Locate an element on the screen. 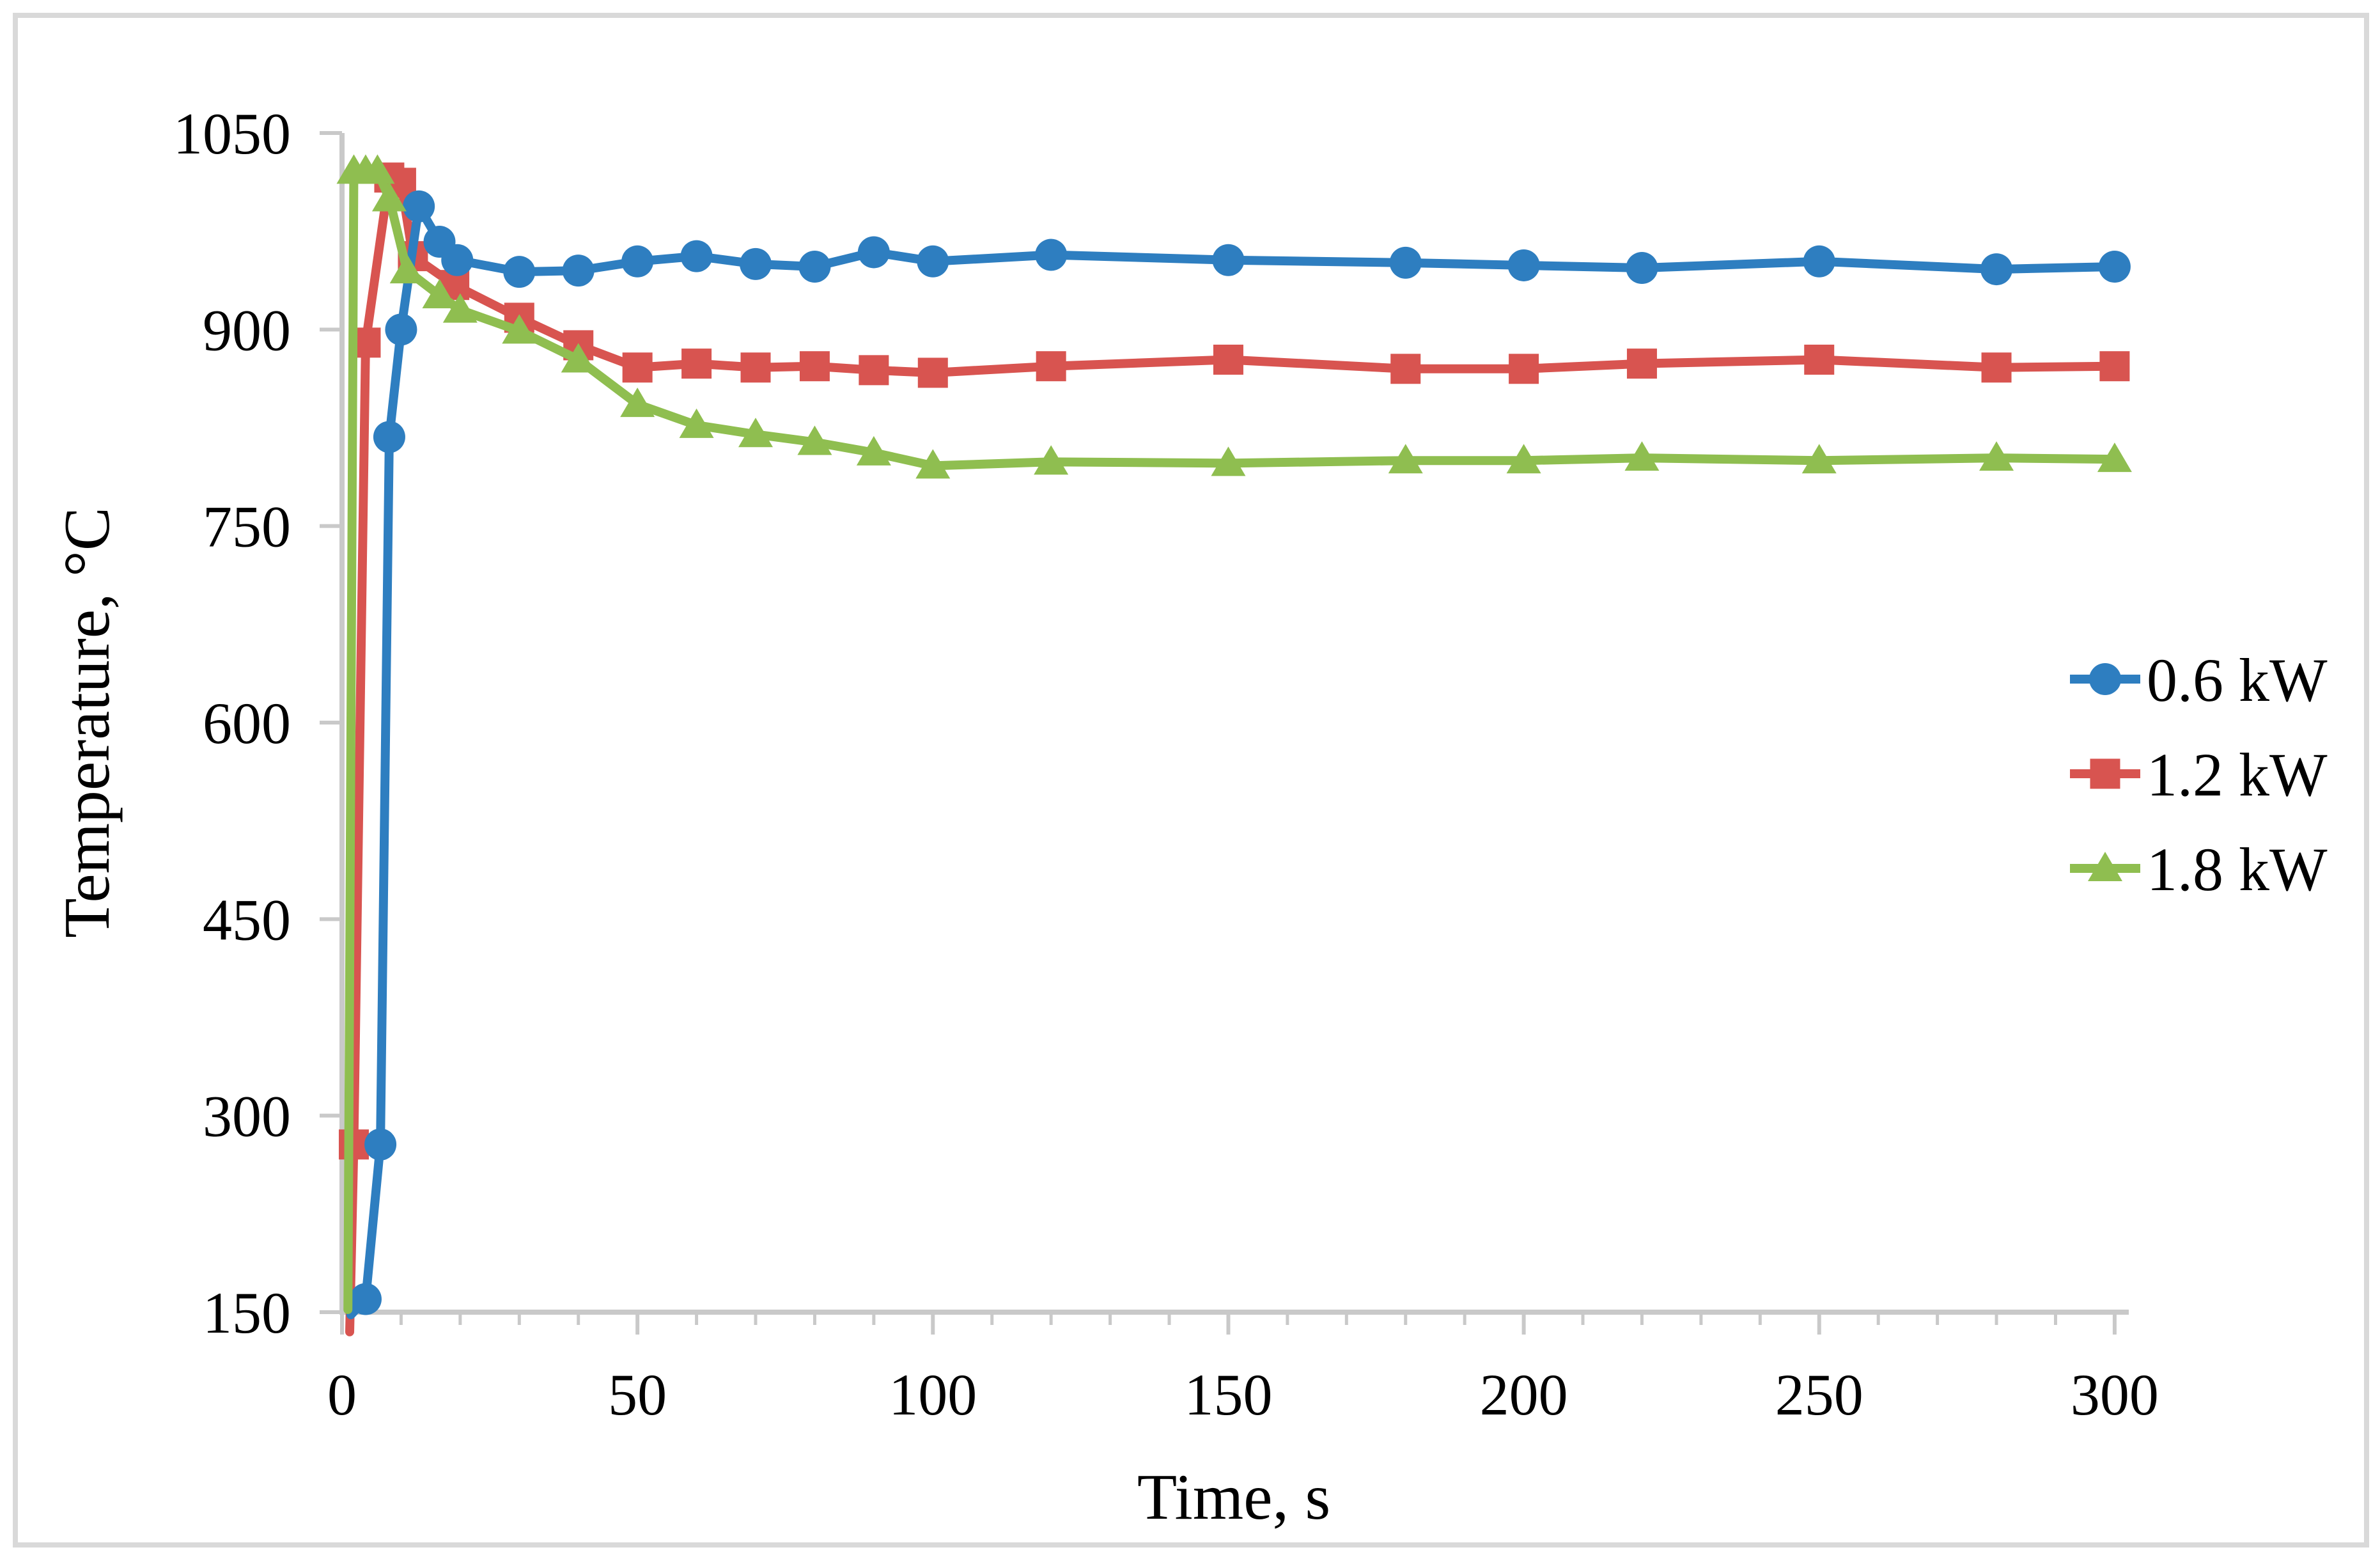 This screenshot has width=2380, height=1559. legend-label-0.6kw: 0.6 kW is located at coordinates (2237, 680).